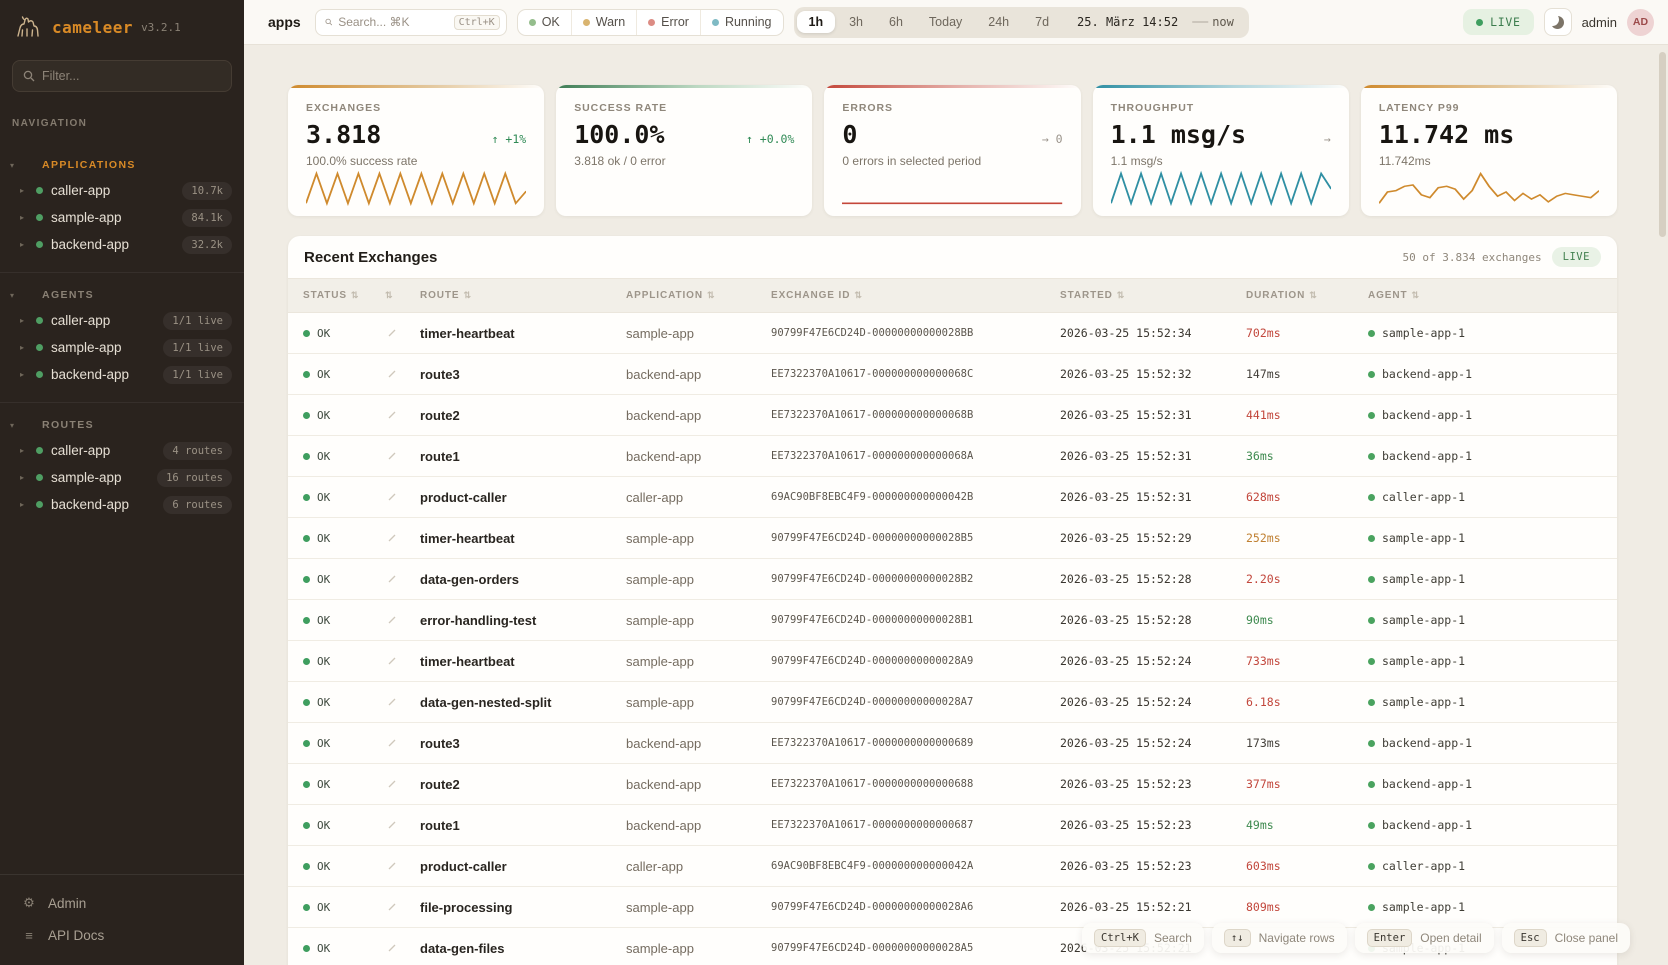  I want to click on exchange-id-cell: 90799F47E6CD24D-00000000000028BB, so click(872, 333).